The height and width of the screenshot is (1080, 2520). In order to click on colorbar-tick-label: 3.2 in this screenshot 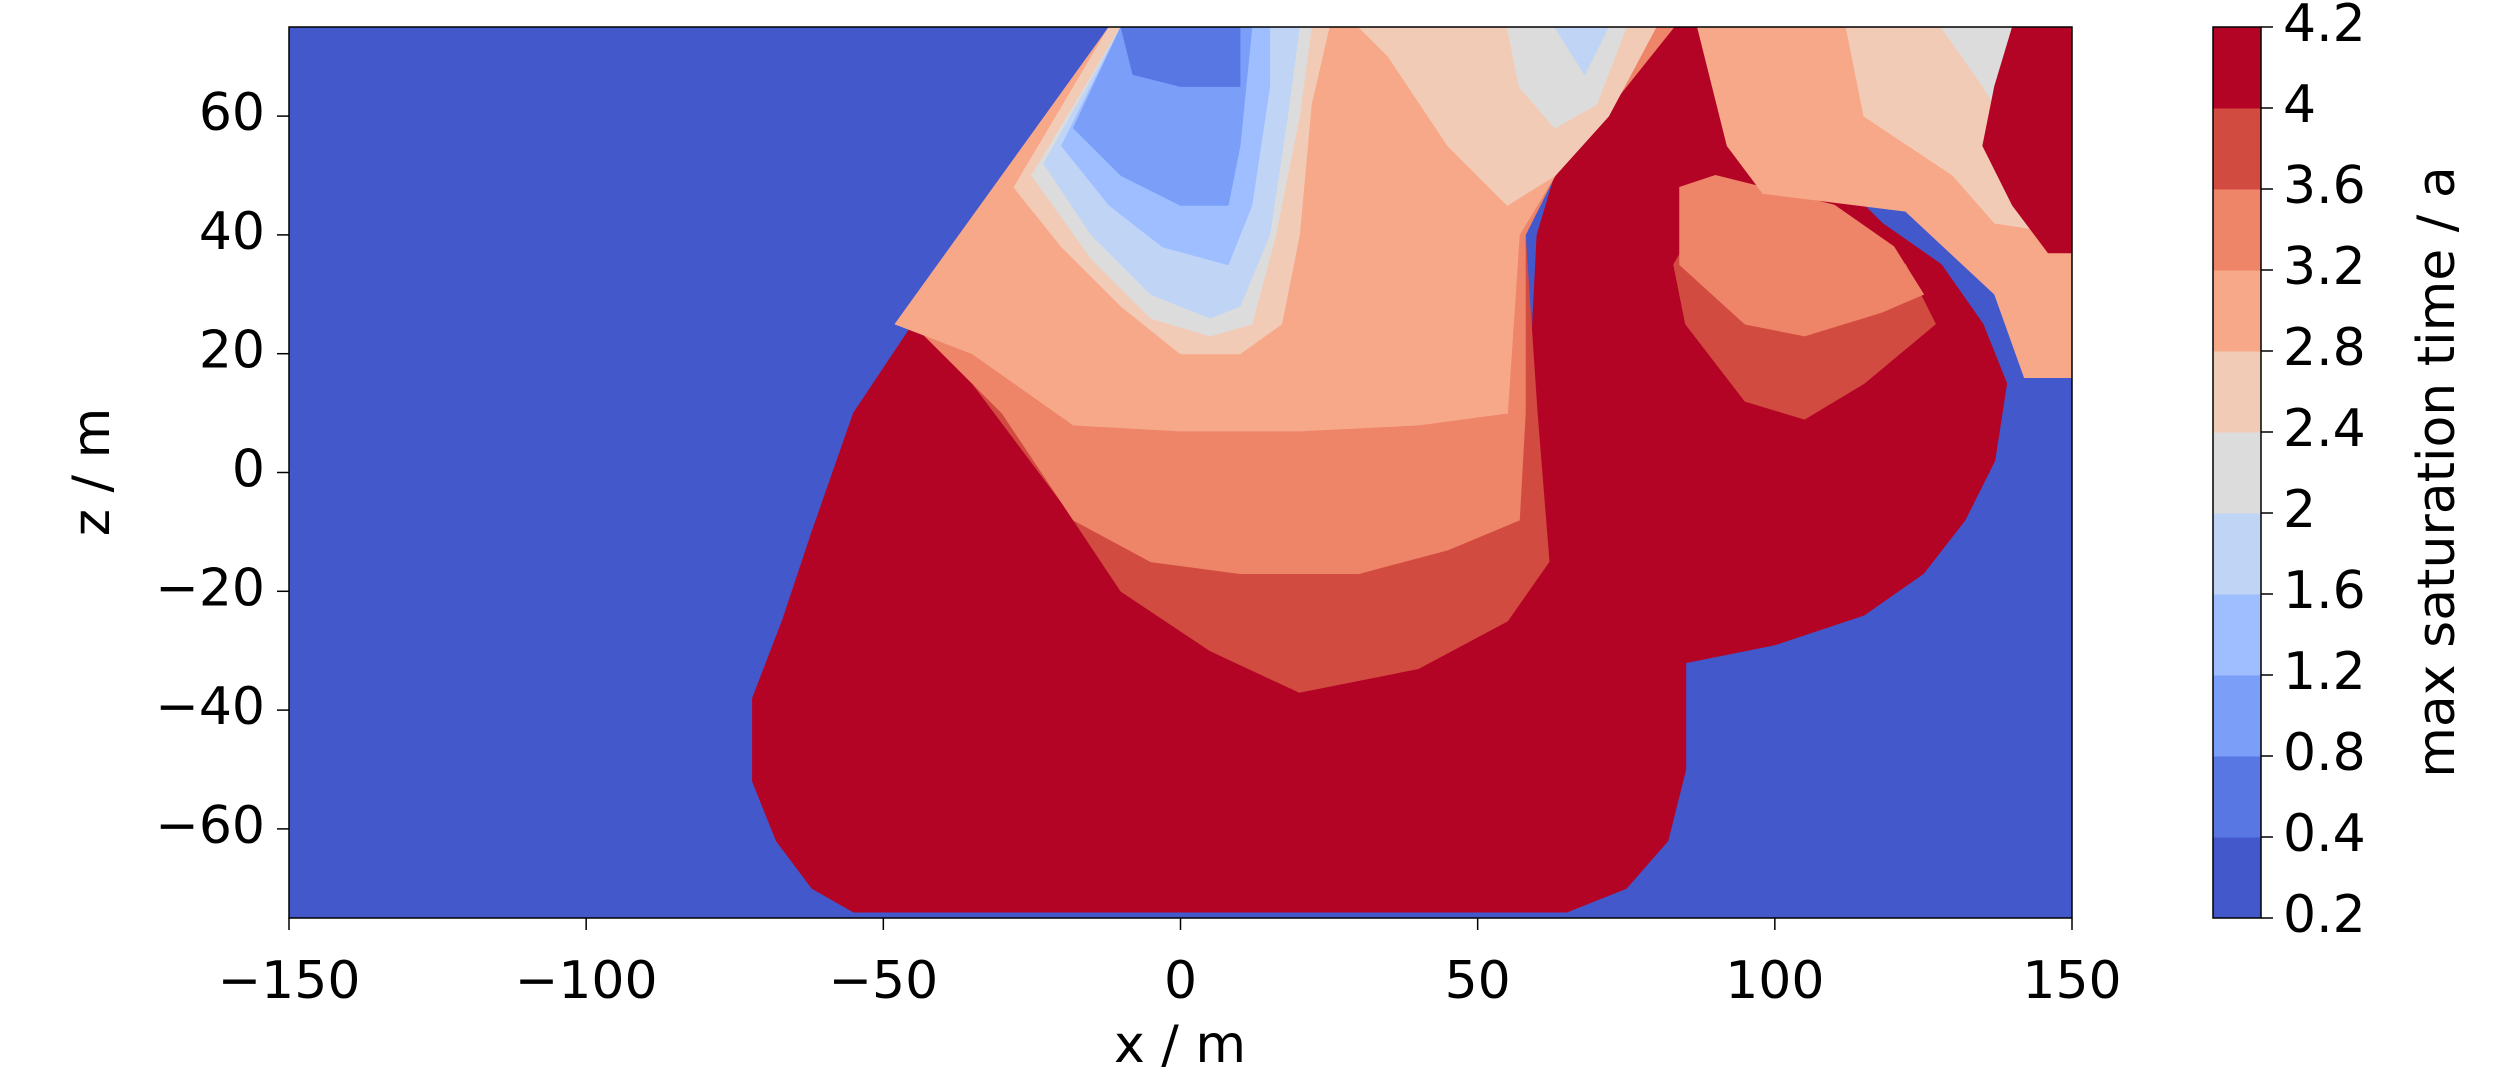, I will do `click(2324, 267)`.